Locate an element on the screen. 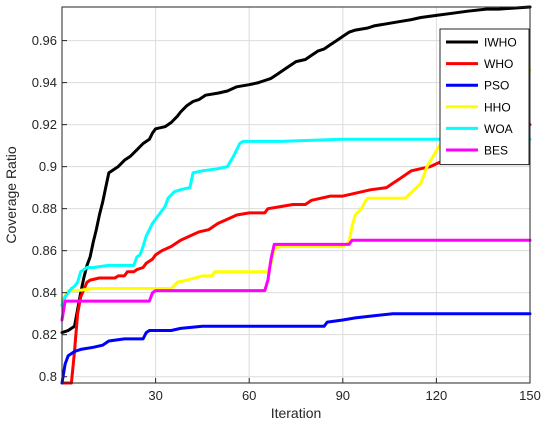 The width and height of the screenshot is (550, 427). y-tick-label: 0.9 is located at coordinates (48, 166).